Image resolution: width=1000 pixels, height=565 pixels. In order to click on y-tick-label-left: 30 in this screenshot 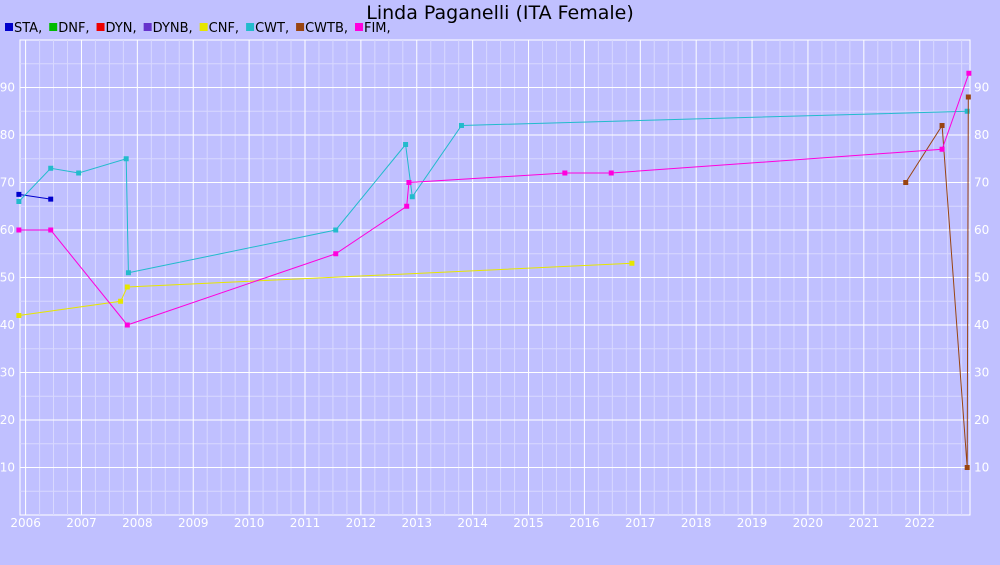, I will do `click(7, 373)`.